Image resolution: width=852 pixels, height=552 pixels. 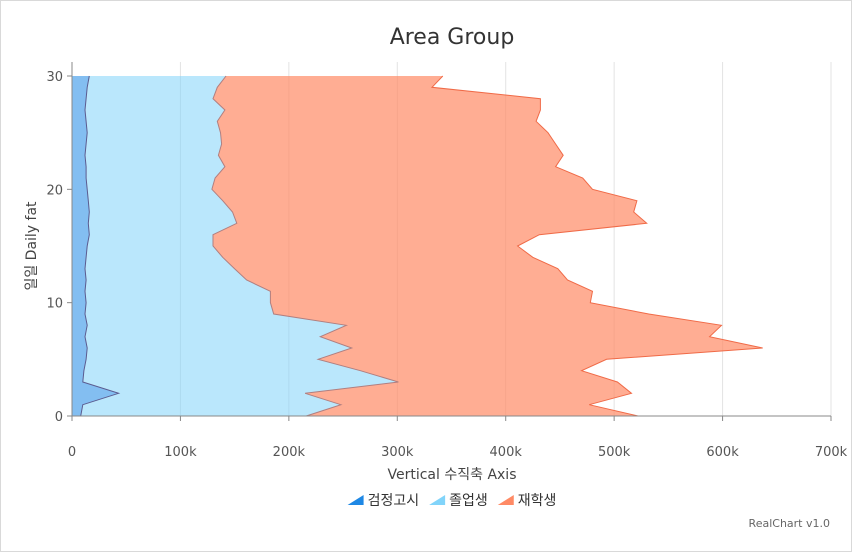 What do you see at coordinates (180, 452) in the screenshot?
I see `value-tick-label: 100k` at bounding box center [180, 452].